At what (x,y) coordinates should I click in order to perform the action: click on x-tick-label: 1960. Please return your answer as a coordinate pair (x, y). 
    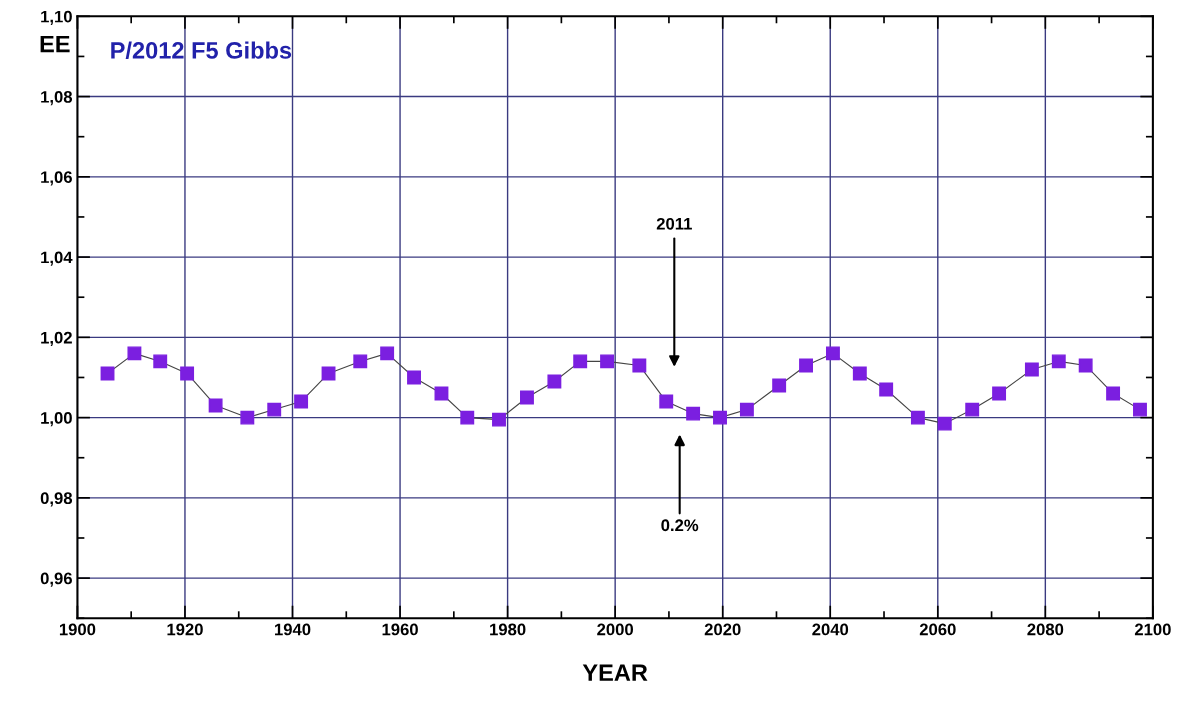
    Looking at the image, I should click on (400, 629).